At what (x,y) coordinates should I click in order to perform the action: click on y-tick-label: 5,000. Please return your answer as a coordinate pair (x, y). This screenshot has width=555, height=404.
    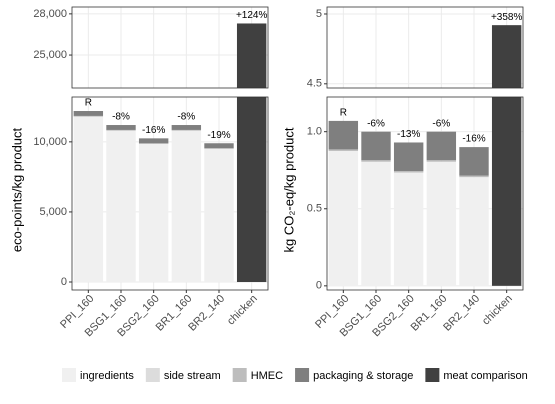
    Looking at the image, I should click on (53, 212).